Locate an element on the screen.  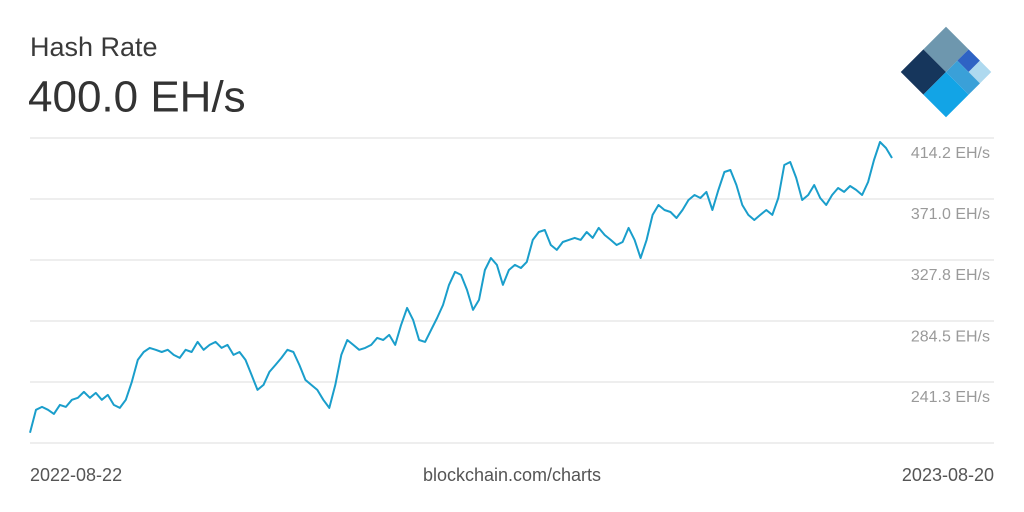
source: blockchain.com/charts is located at coordinates (512, 475).